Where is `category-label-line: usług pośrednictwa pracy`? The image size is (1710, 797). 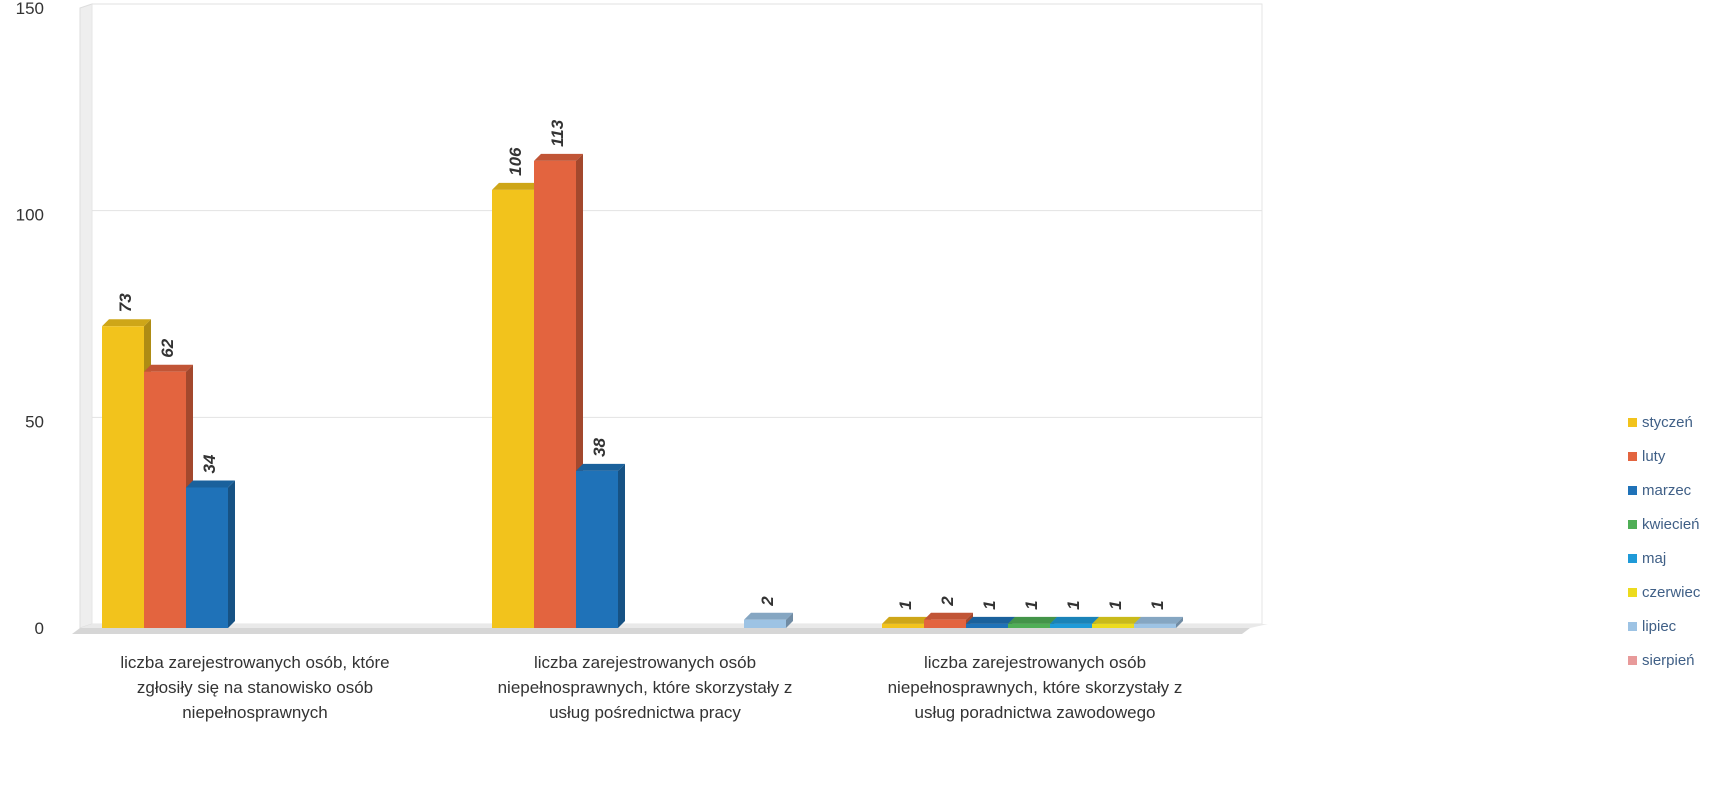 category-label-line: usług pośrednictwa pracy is located at coordinates (645, 712).